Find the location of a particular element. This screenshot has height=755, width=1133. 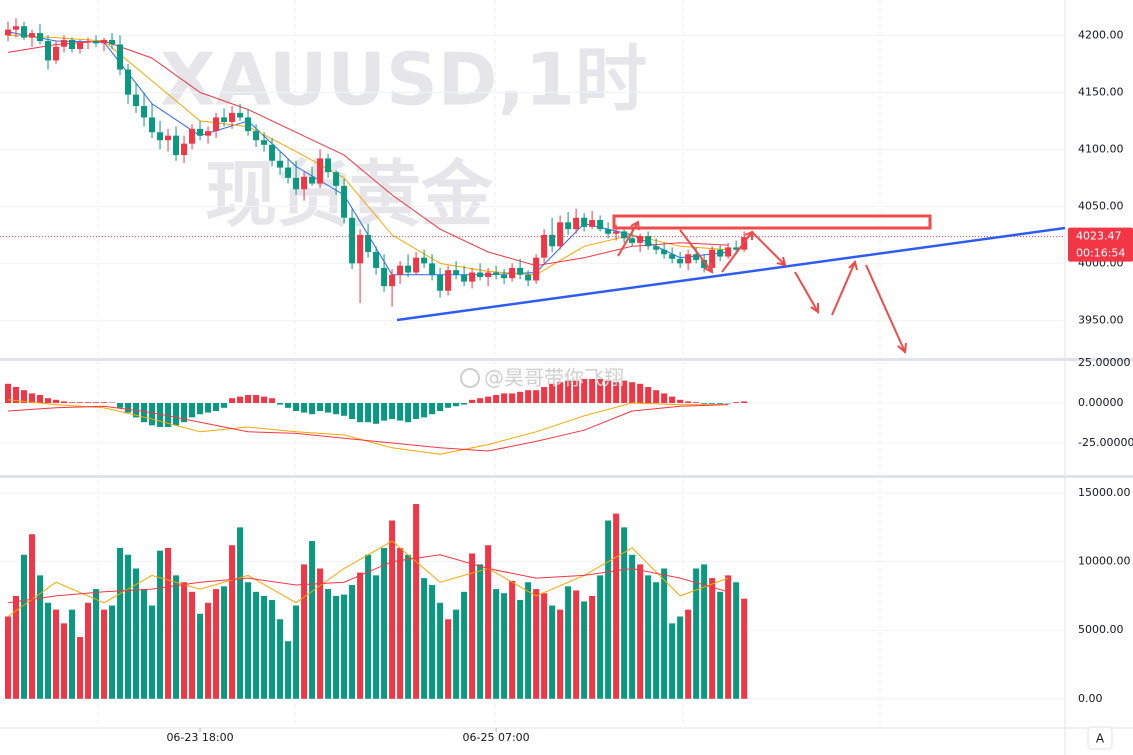

y-tick-label: 4050.00 is located at coordinates (1101, 205).